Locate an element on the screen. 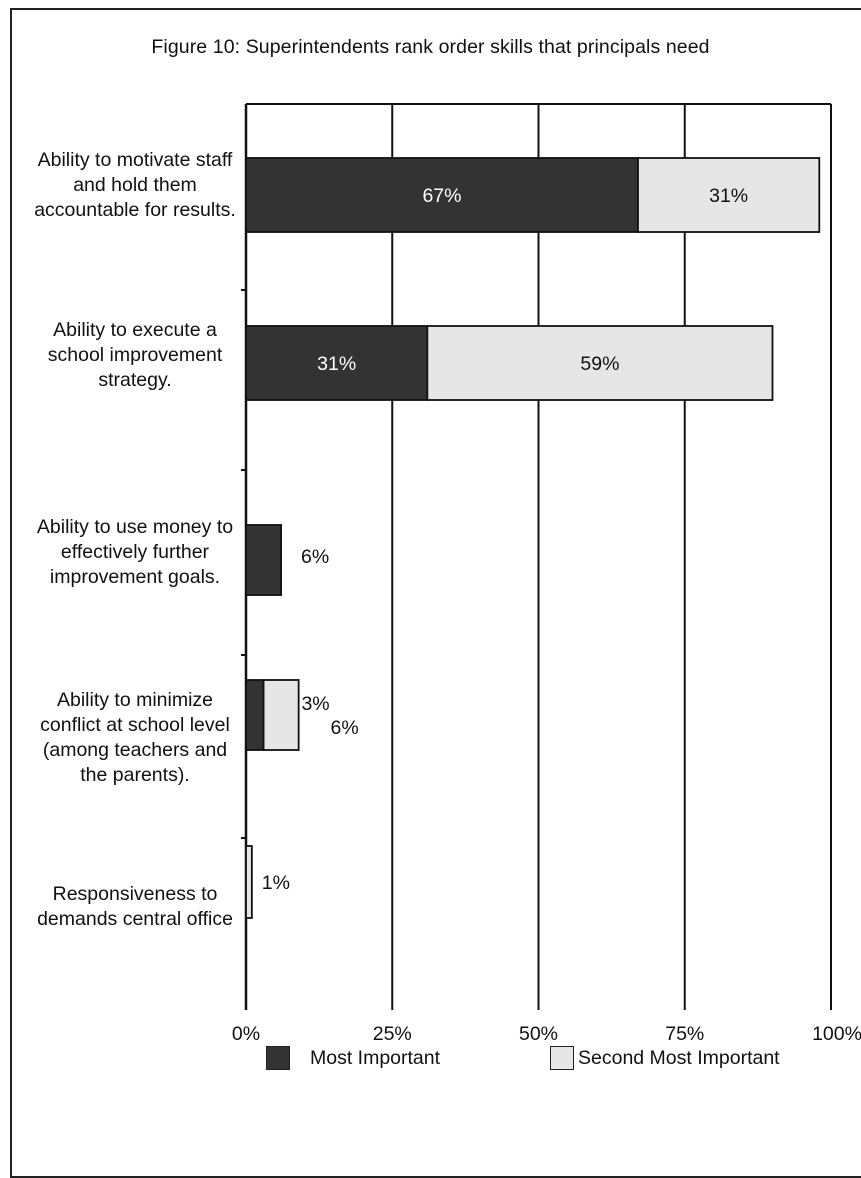 The image size is (861, 1178). legend-item-most-important: Most Important is located at coordinates (353, 1058).